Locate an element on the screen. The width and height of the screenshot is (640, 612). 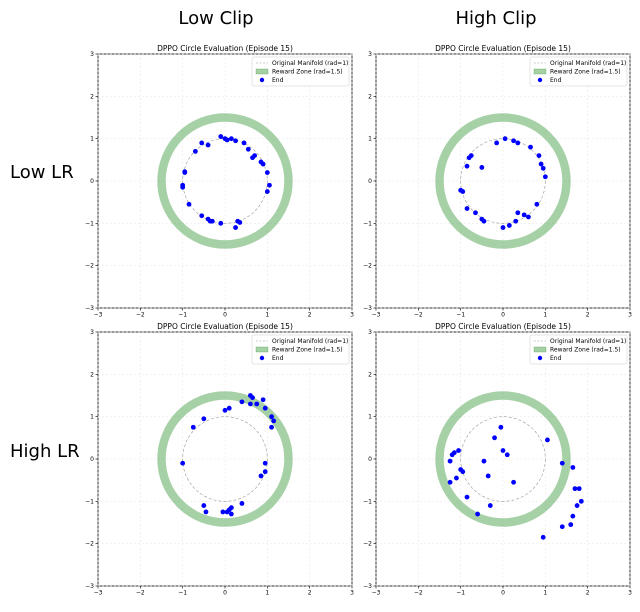
x-tick-label: 3 is located at coordinates (352, 315).